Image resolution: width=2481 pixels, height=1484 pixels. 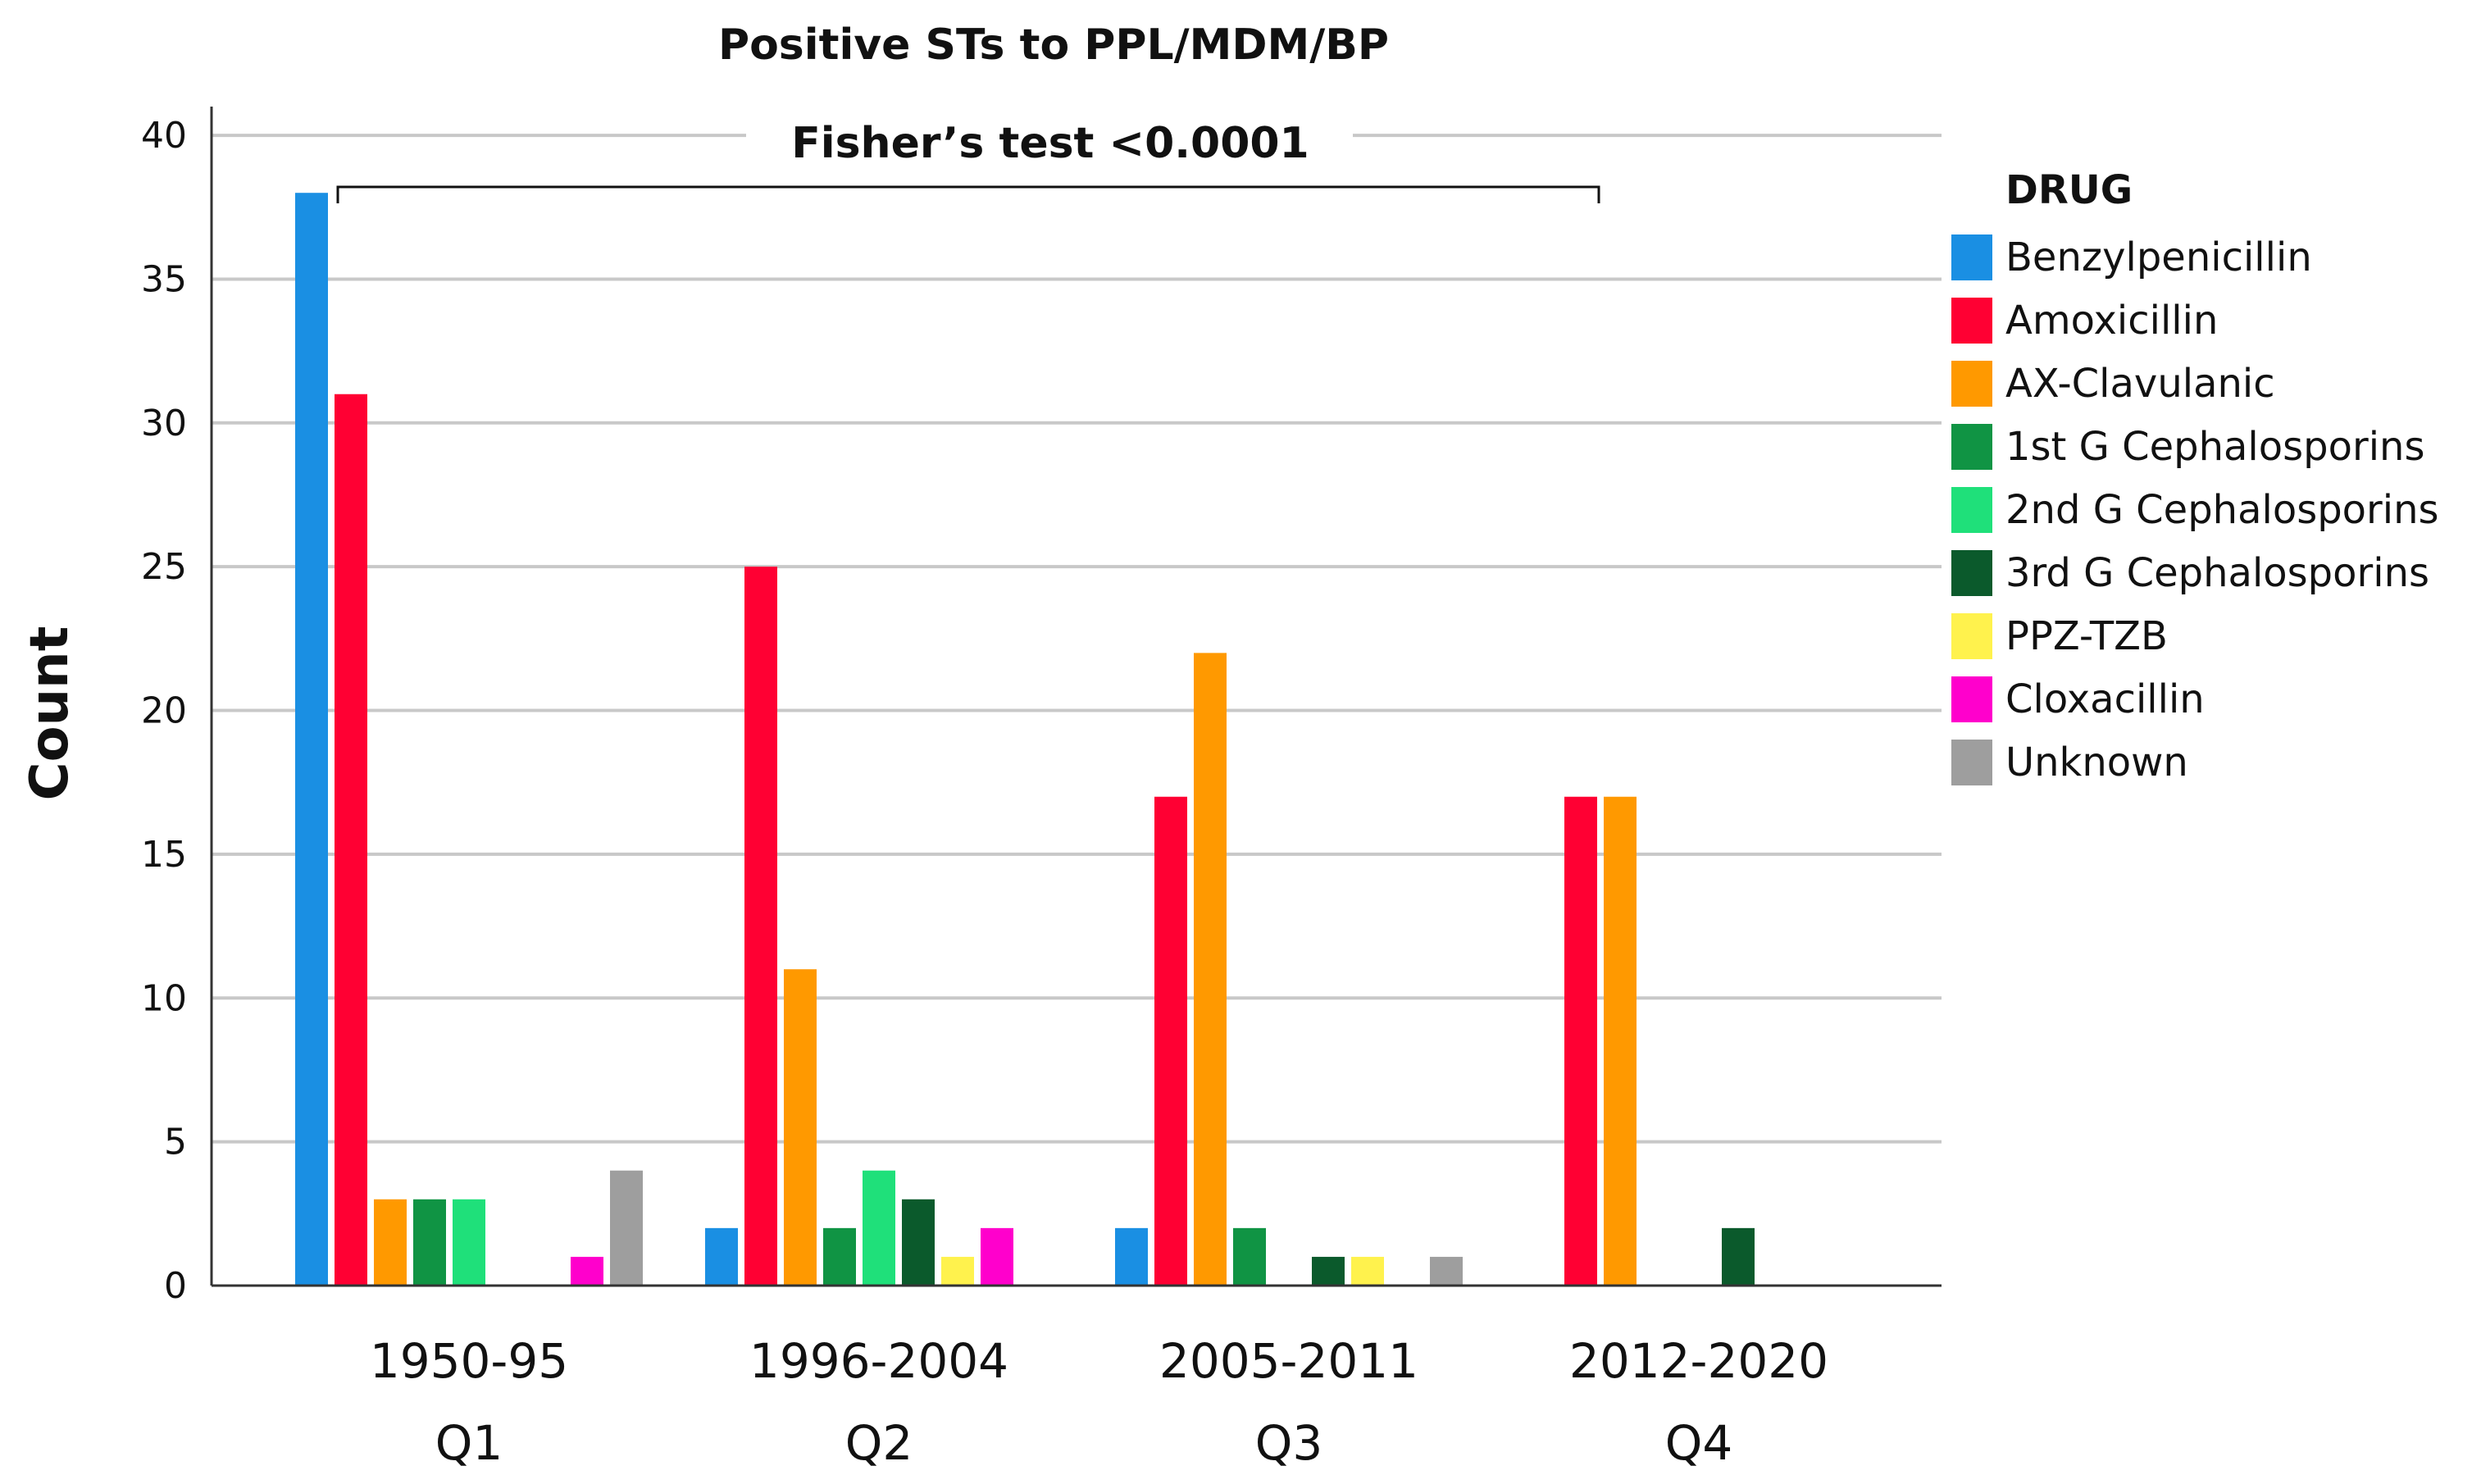 I want to click on significance-annotation: Fisher’s test <0.0001, so click(x=968, y=159).